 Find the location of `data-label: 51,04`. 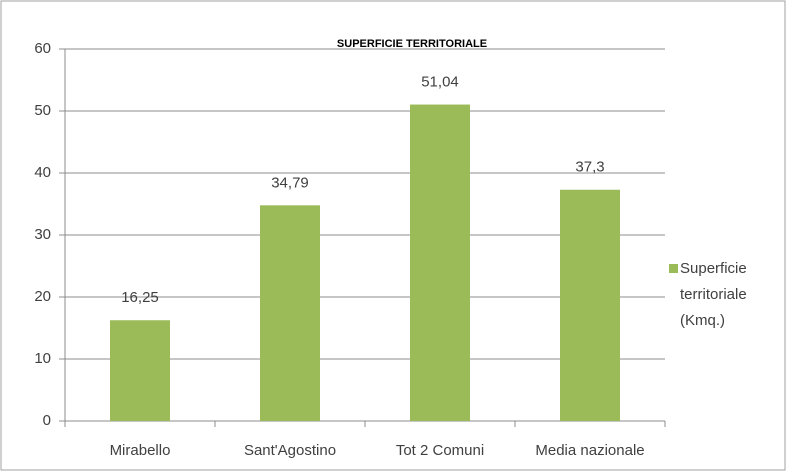

data-label: 51,04 is located at coordinates (440, 82).